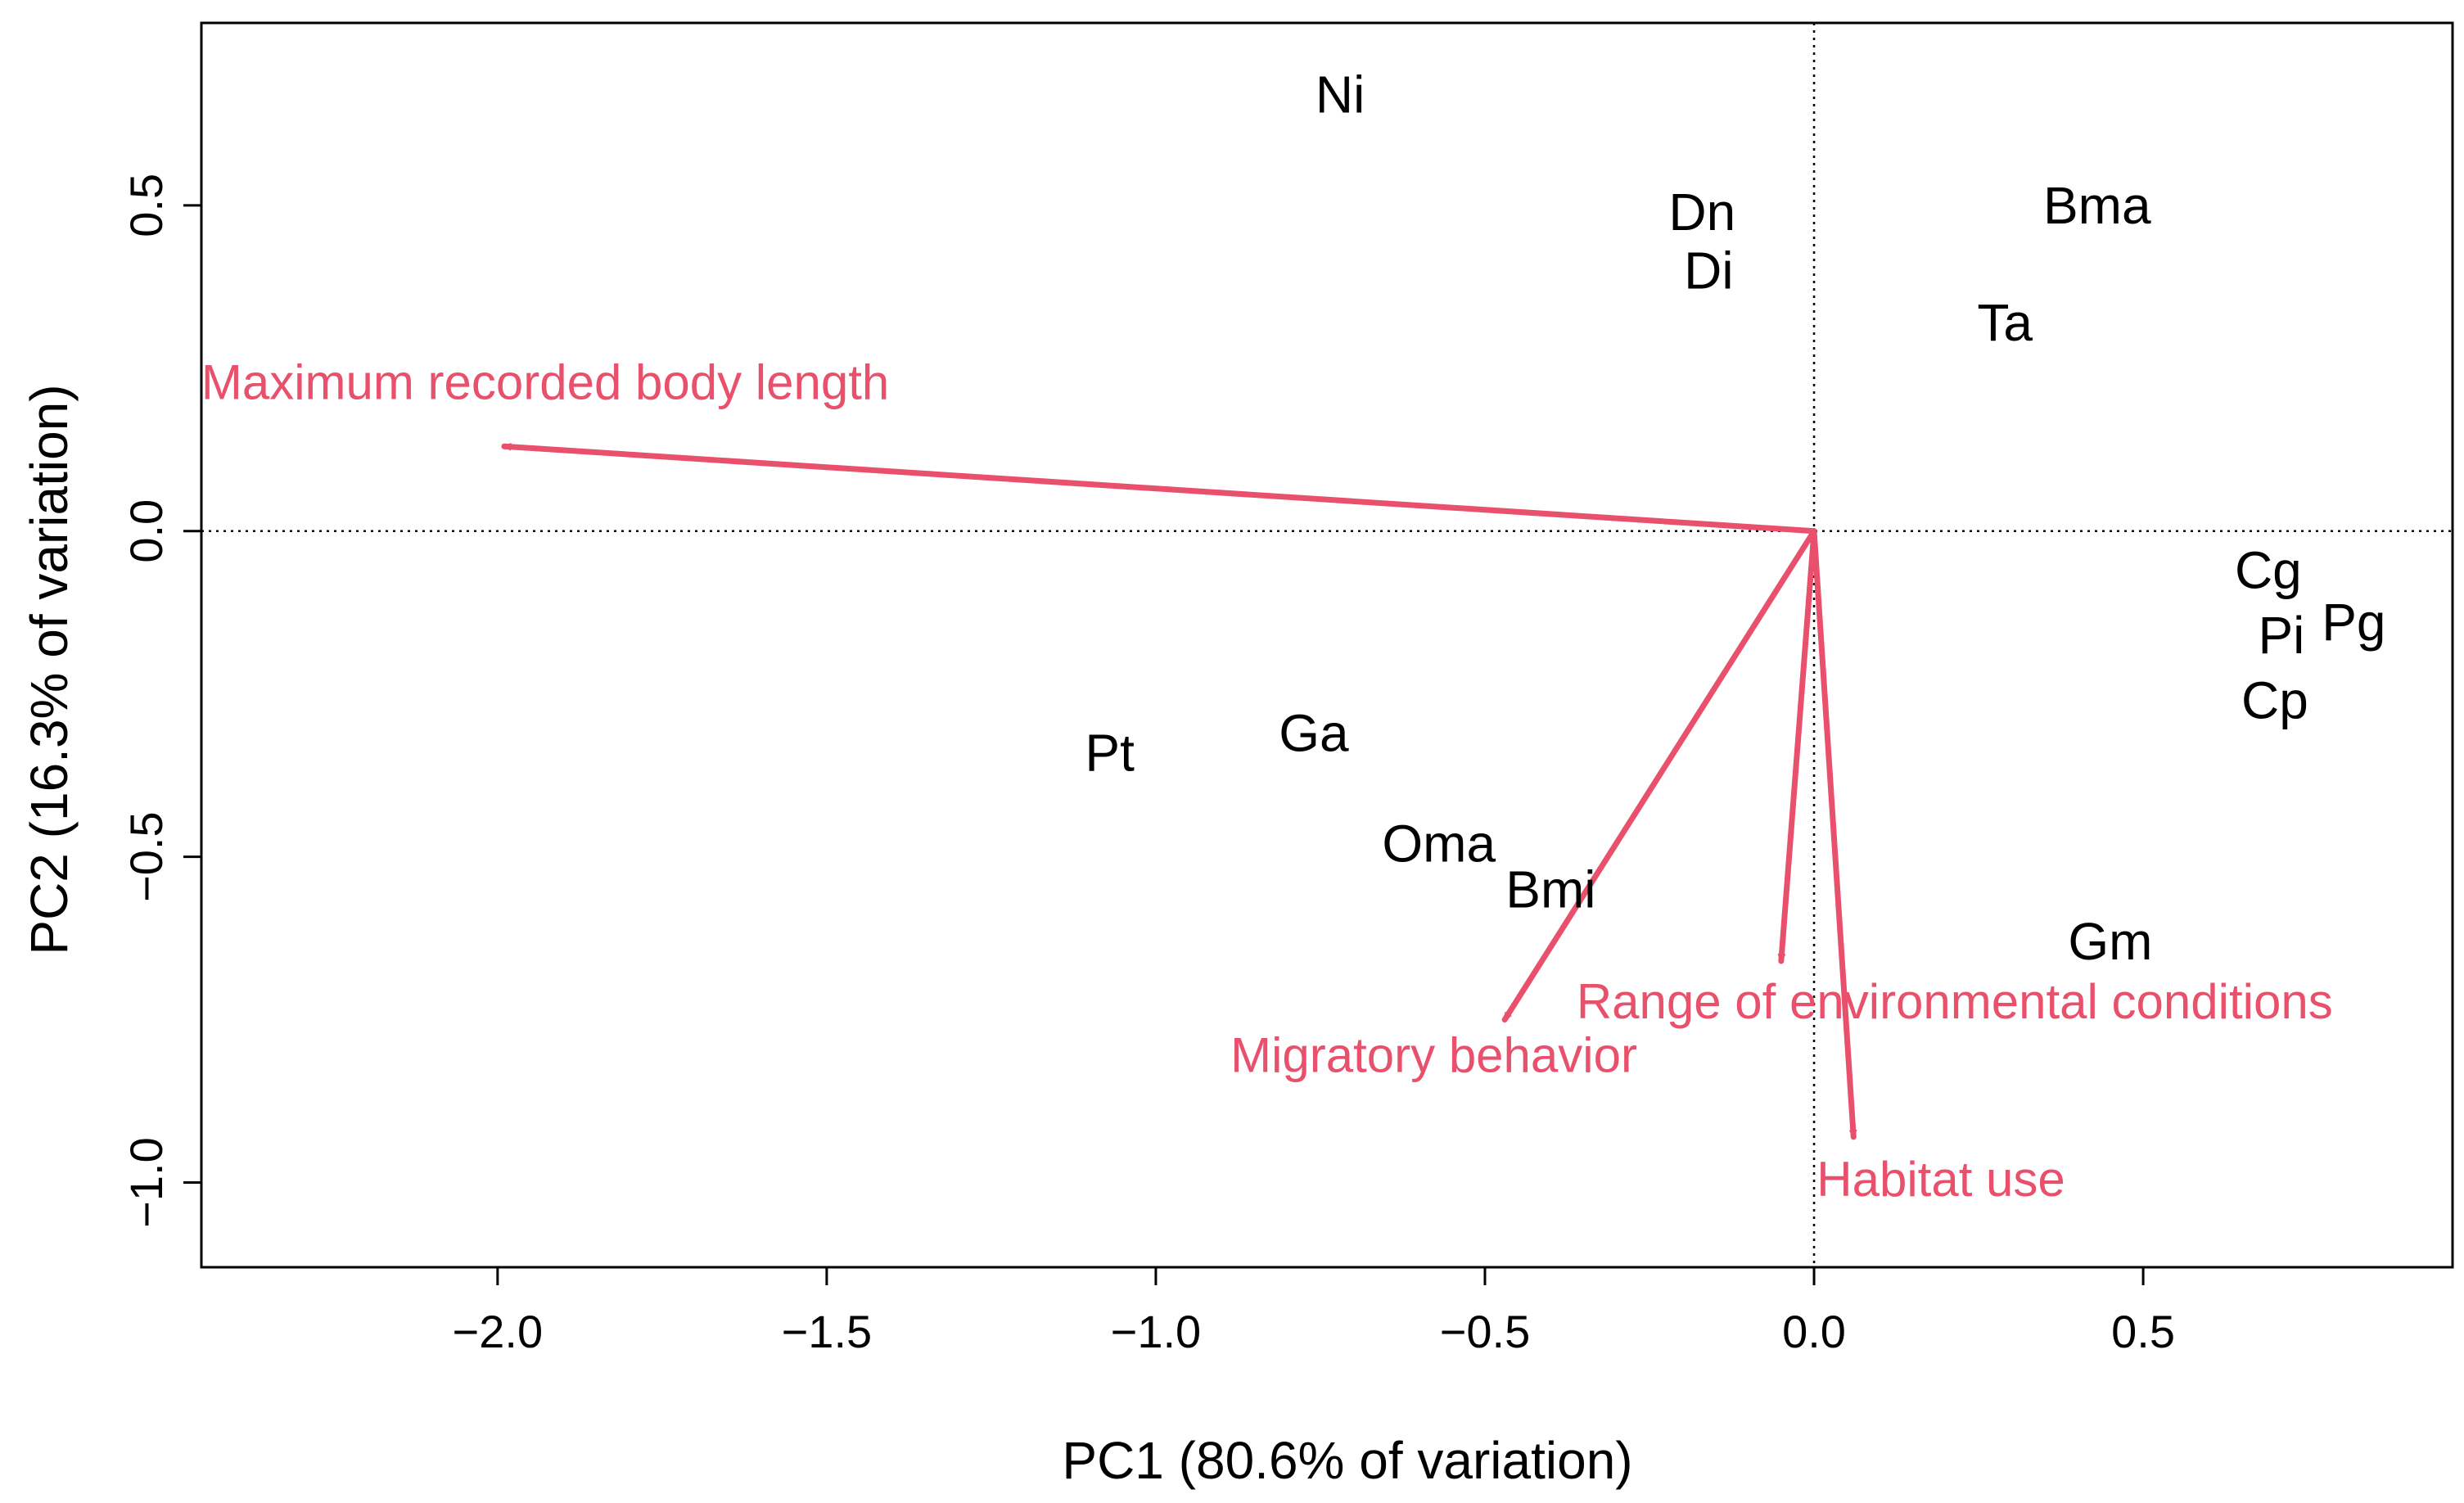 This screenshot has width=2464, height=1503. What do you see at coordinates (499, 1331) in the screenshot?
I see `x-tick-label: −2.0` at bounding box center [499, 1331].